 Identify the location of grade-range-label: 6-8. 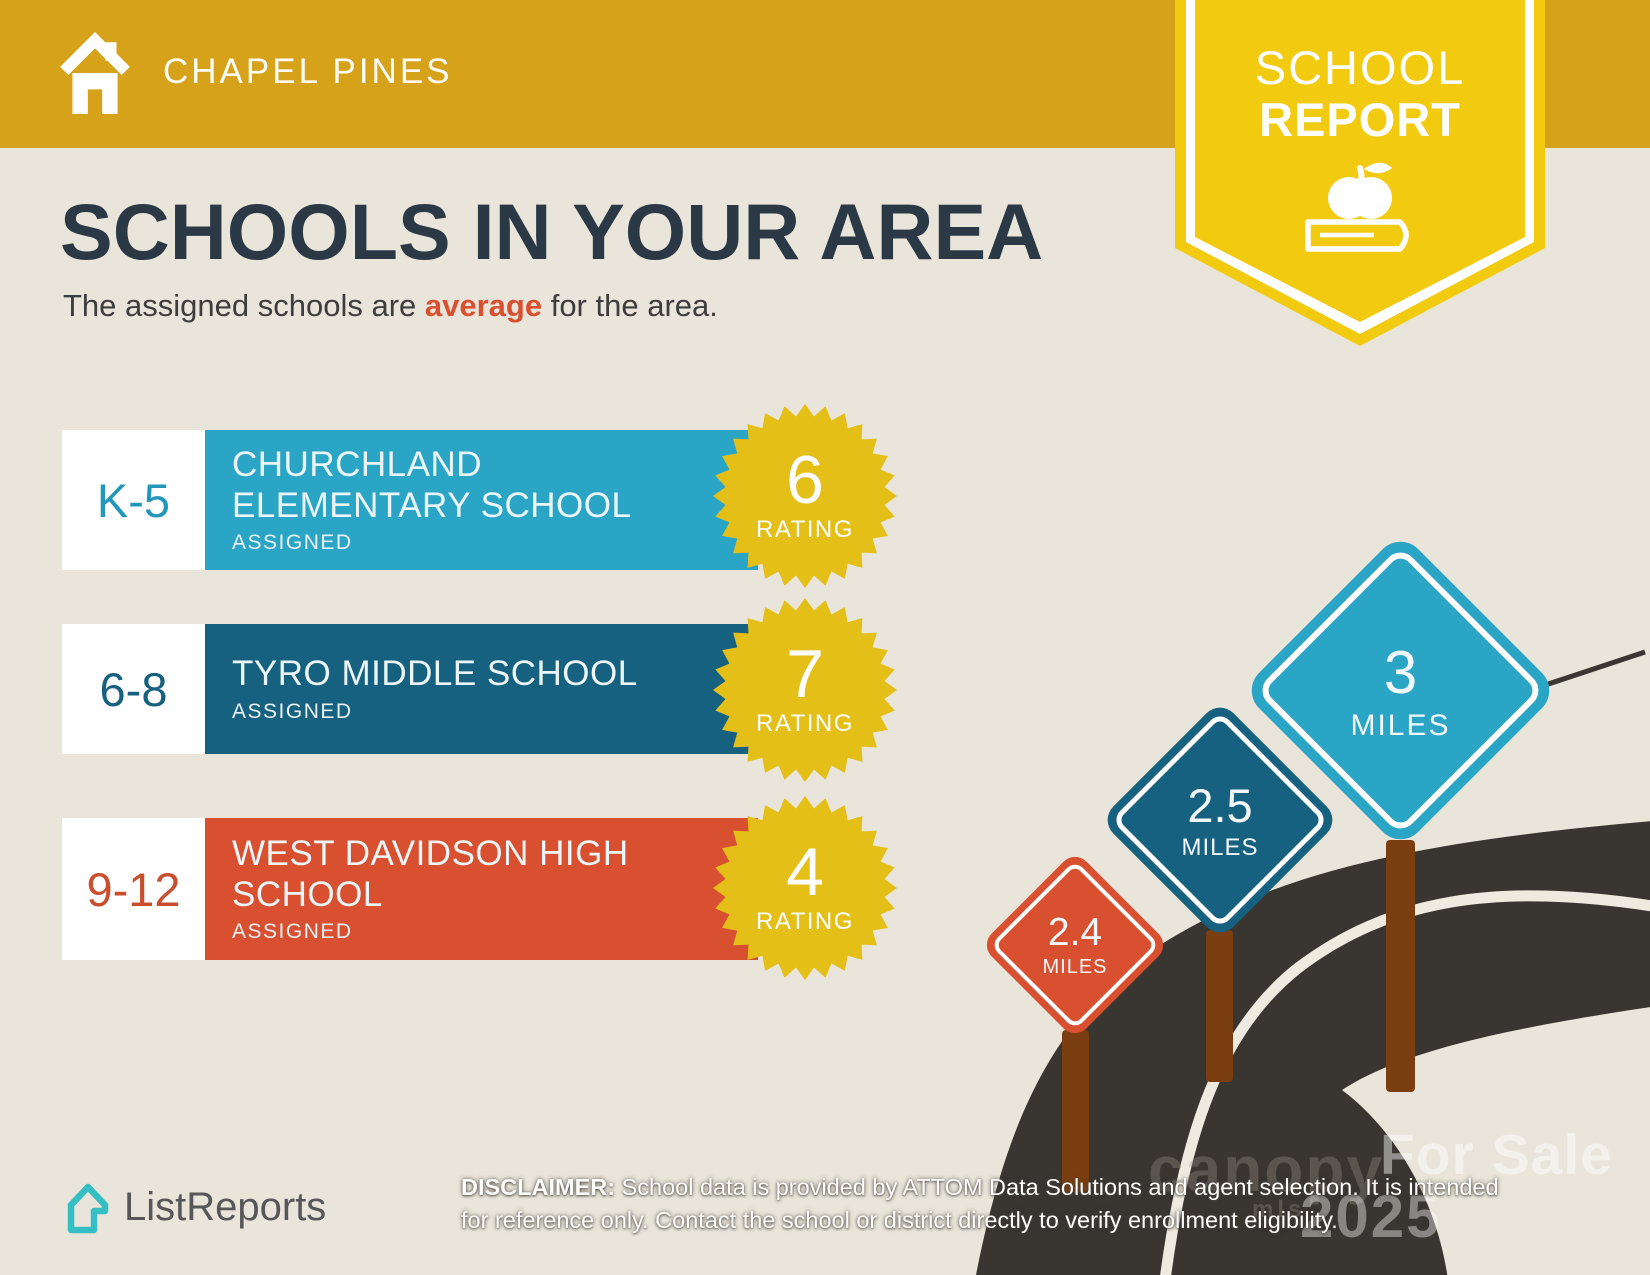
(133, 689).